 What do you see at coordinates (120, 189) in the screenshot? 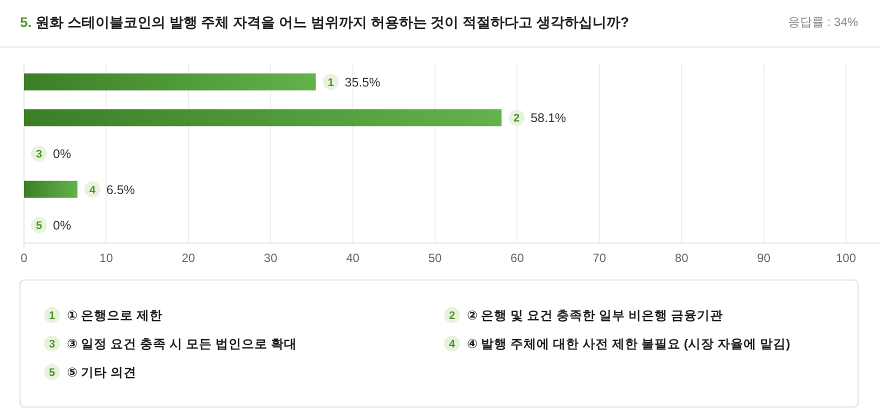
I see `data-label: 6.5%` at bounding box center [120, 189].